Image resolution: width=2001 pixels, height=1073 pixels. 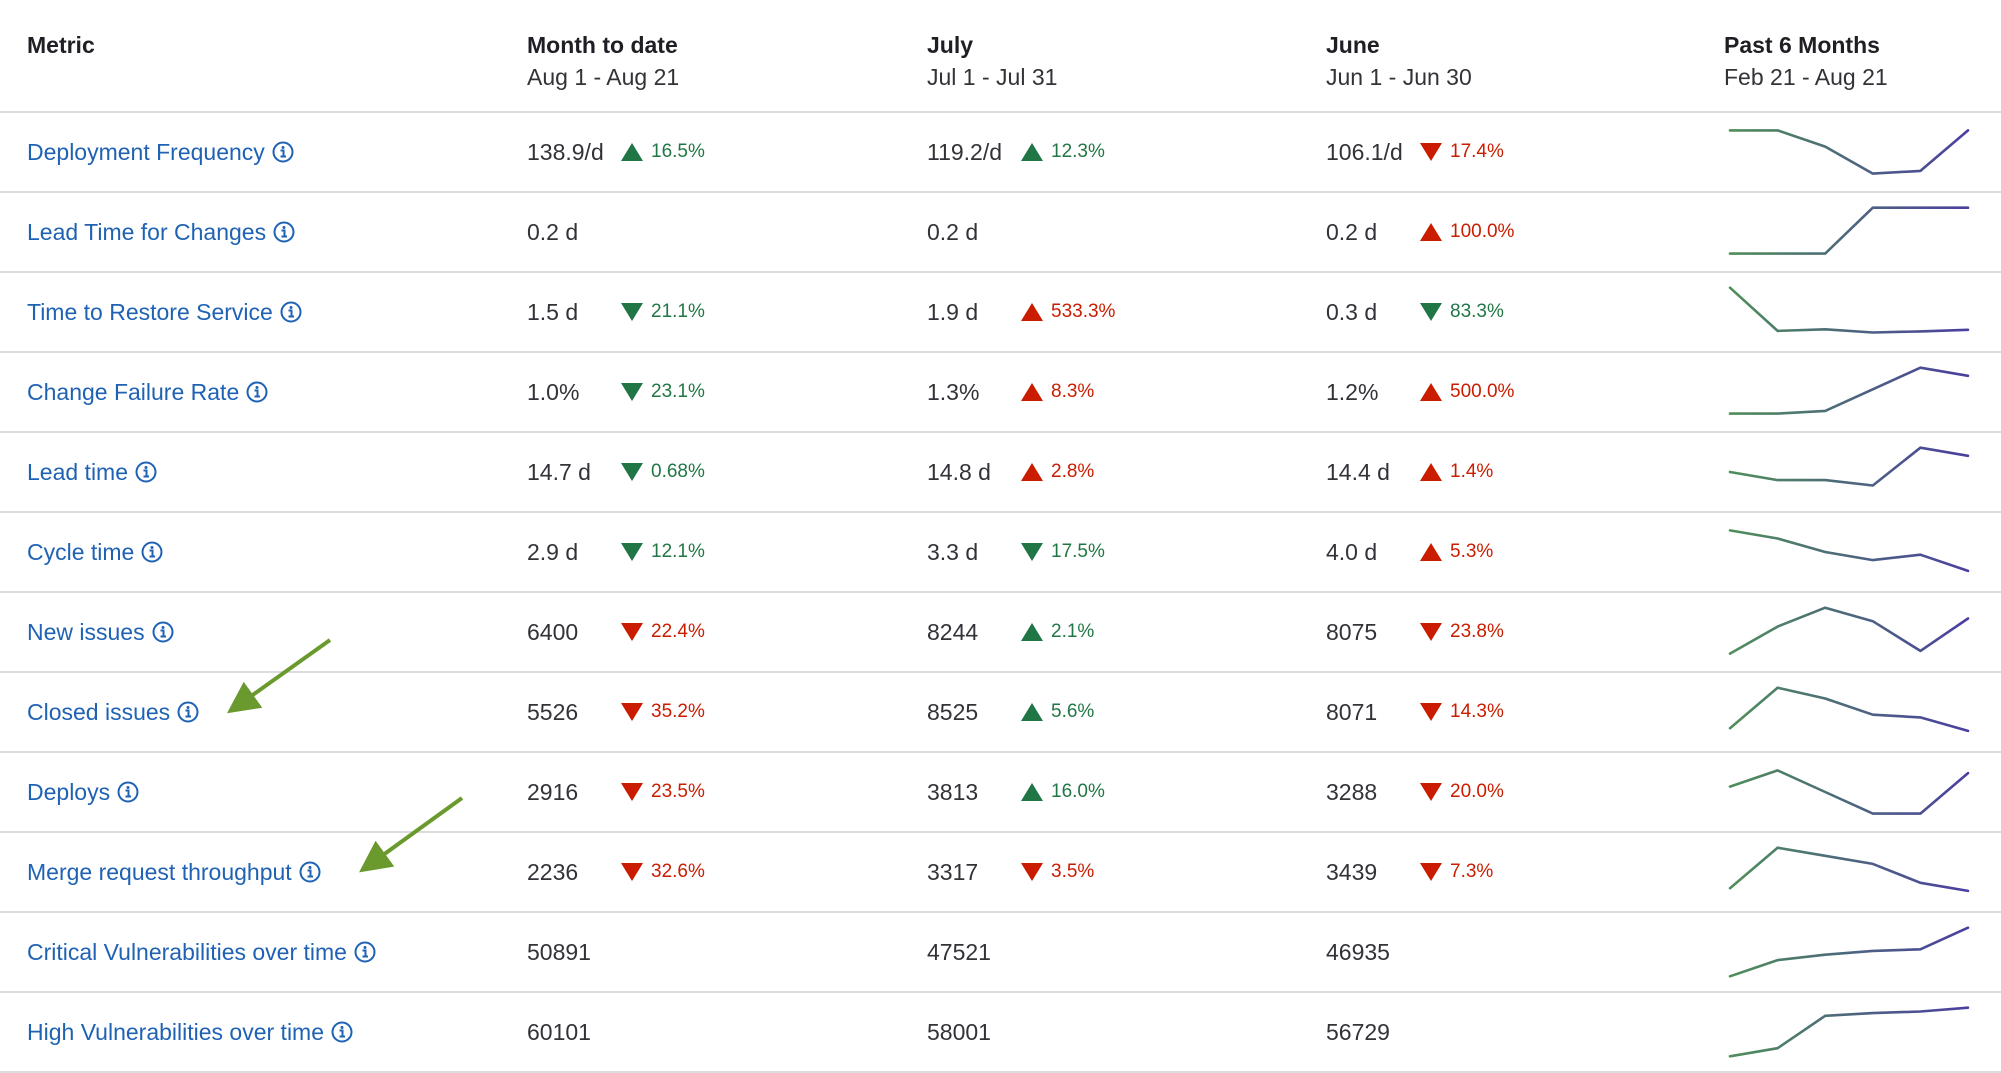 I want to click on metric-link-lead-time: Lead time, so click(x=78, y=471).